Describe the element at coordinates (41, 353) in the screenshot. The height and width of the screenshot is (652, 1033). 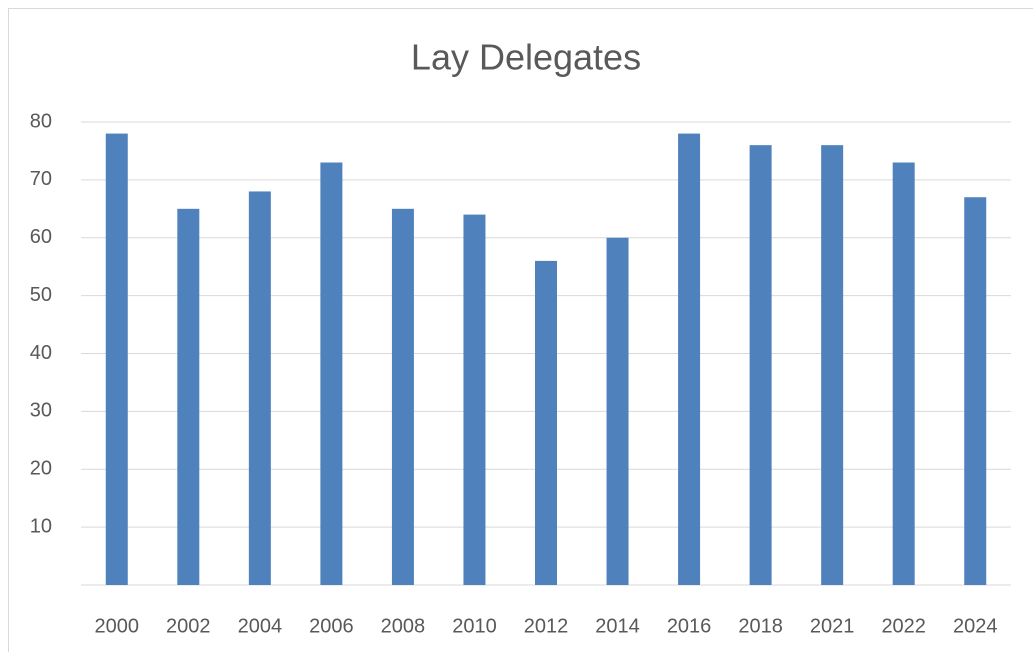
I see `y-tick-label: 40` at that location.